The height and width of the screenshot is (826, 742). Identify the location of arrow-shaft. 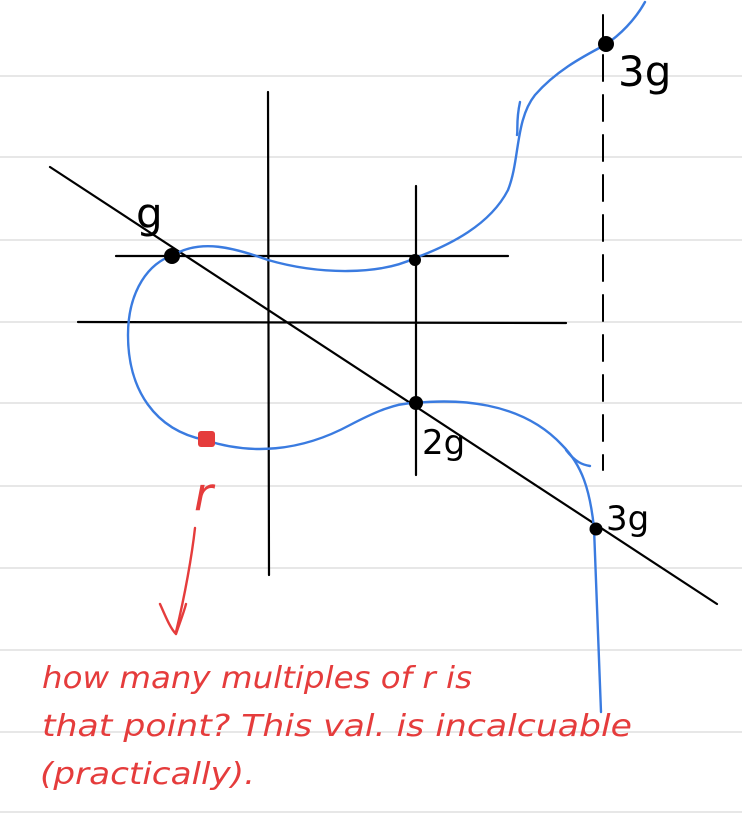
(185, 580).